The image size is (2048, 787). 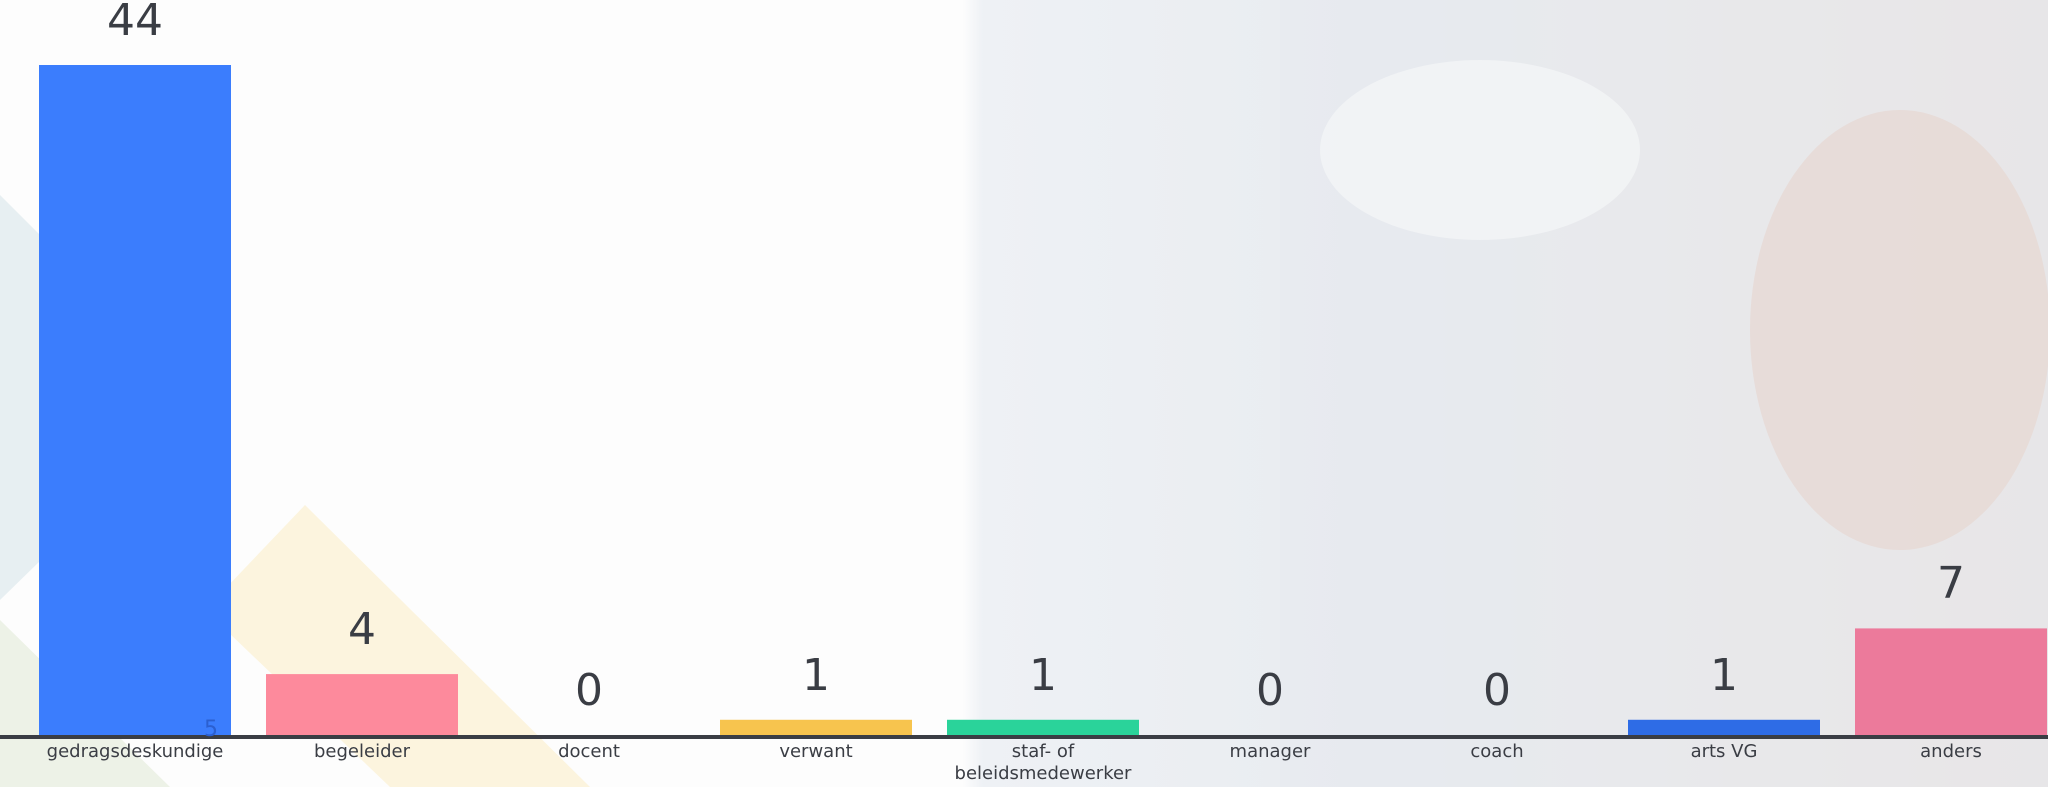 What do you see at coordinates (1724, 751) in the screenshot?
I see `x-tick-label: arts VG` at bounding box center [1724, 751].